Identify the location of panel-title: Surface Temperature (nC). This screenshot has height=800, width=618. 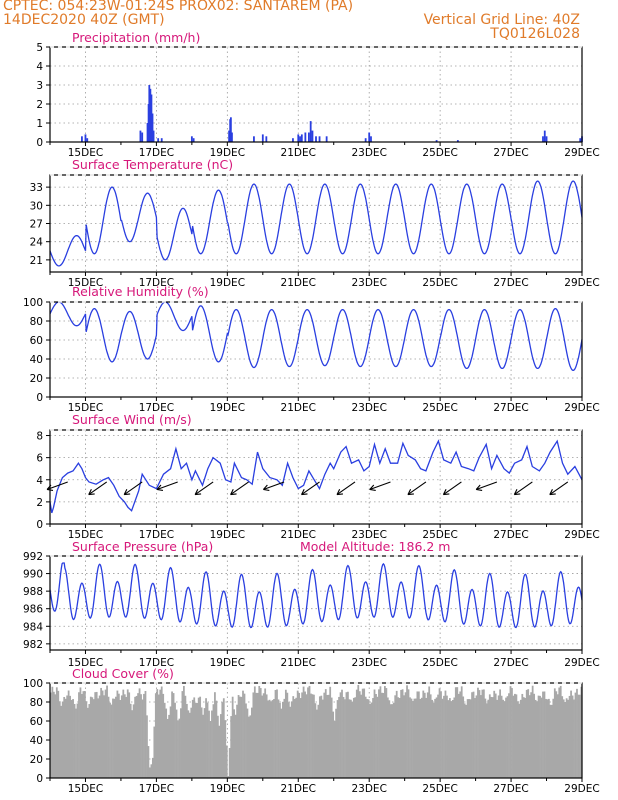
(152, 164).